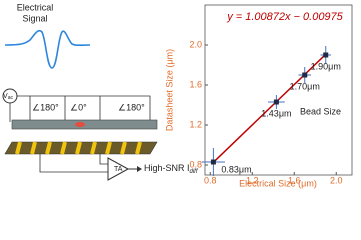  I want to click on phase-label: ∠0°, so click(78, 107).